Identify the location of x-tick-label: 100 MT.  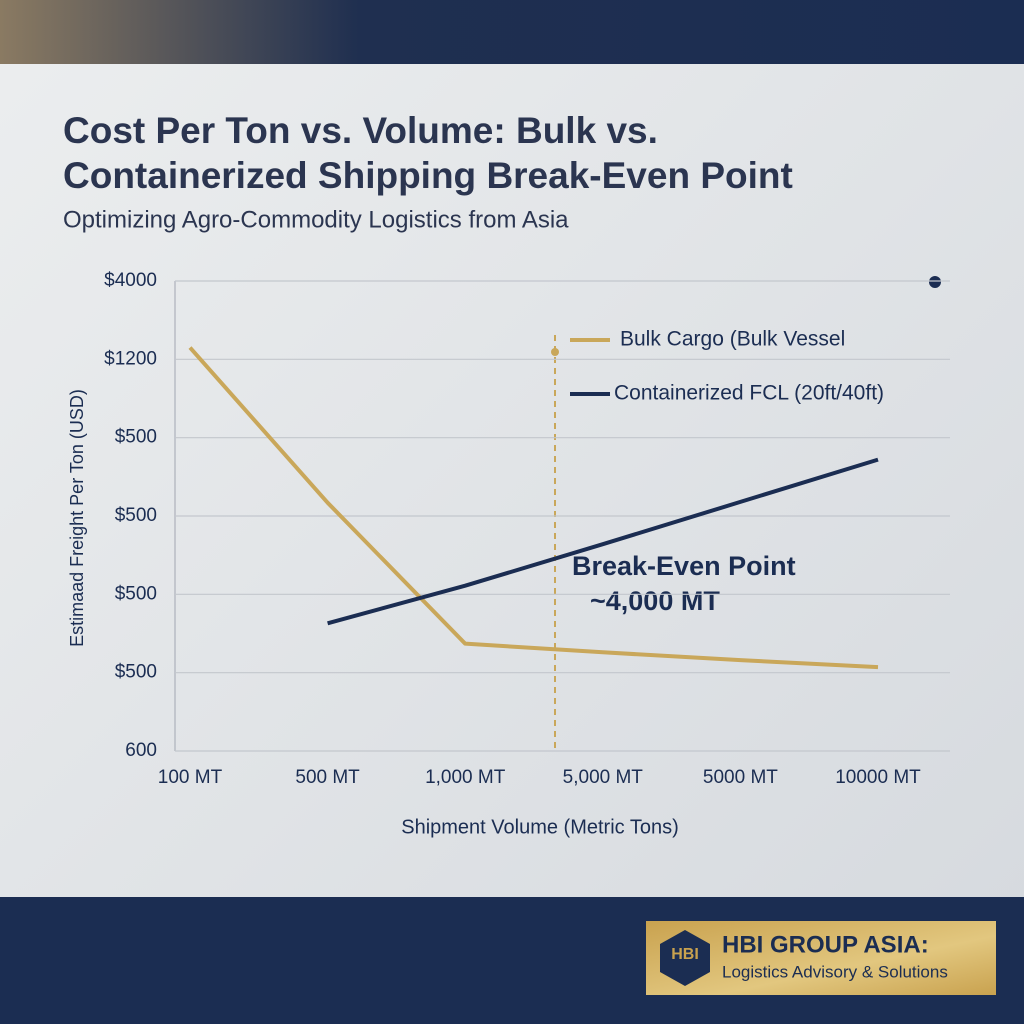
(190, 777).